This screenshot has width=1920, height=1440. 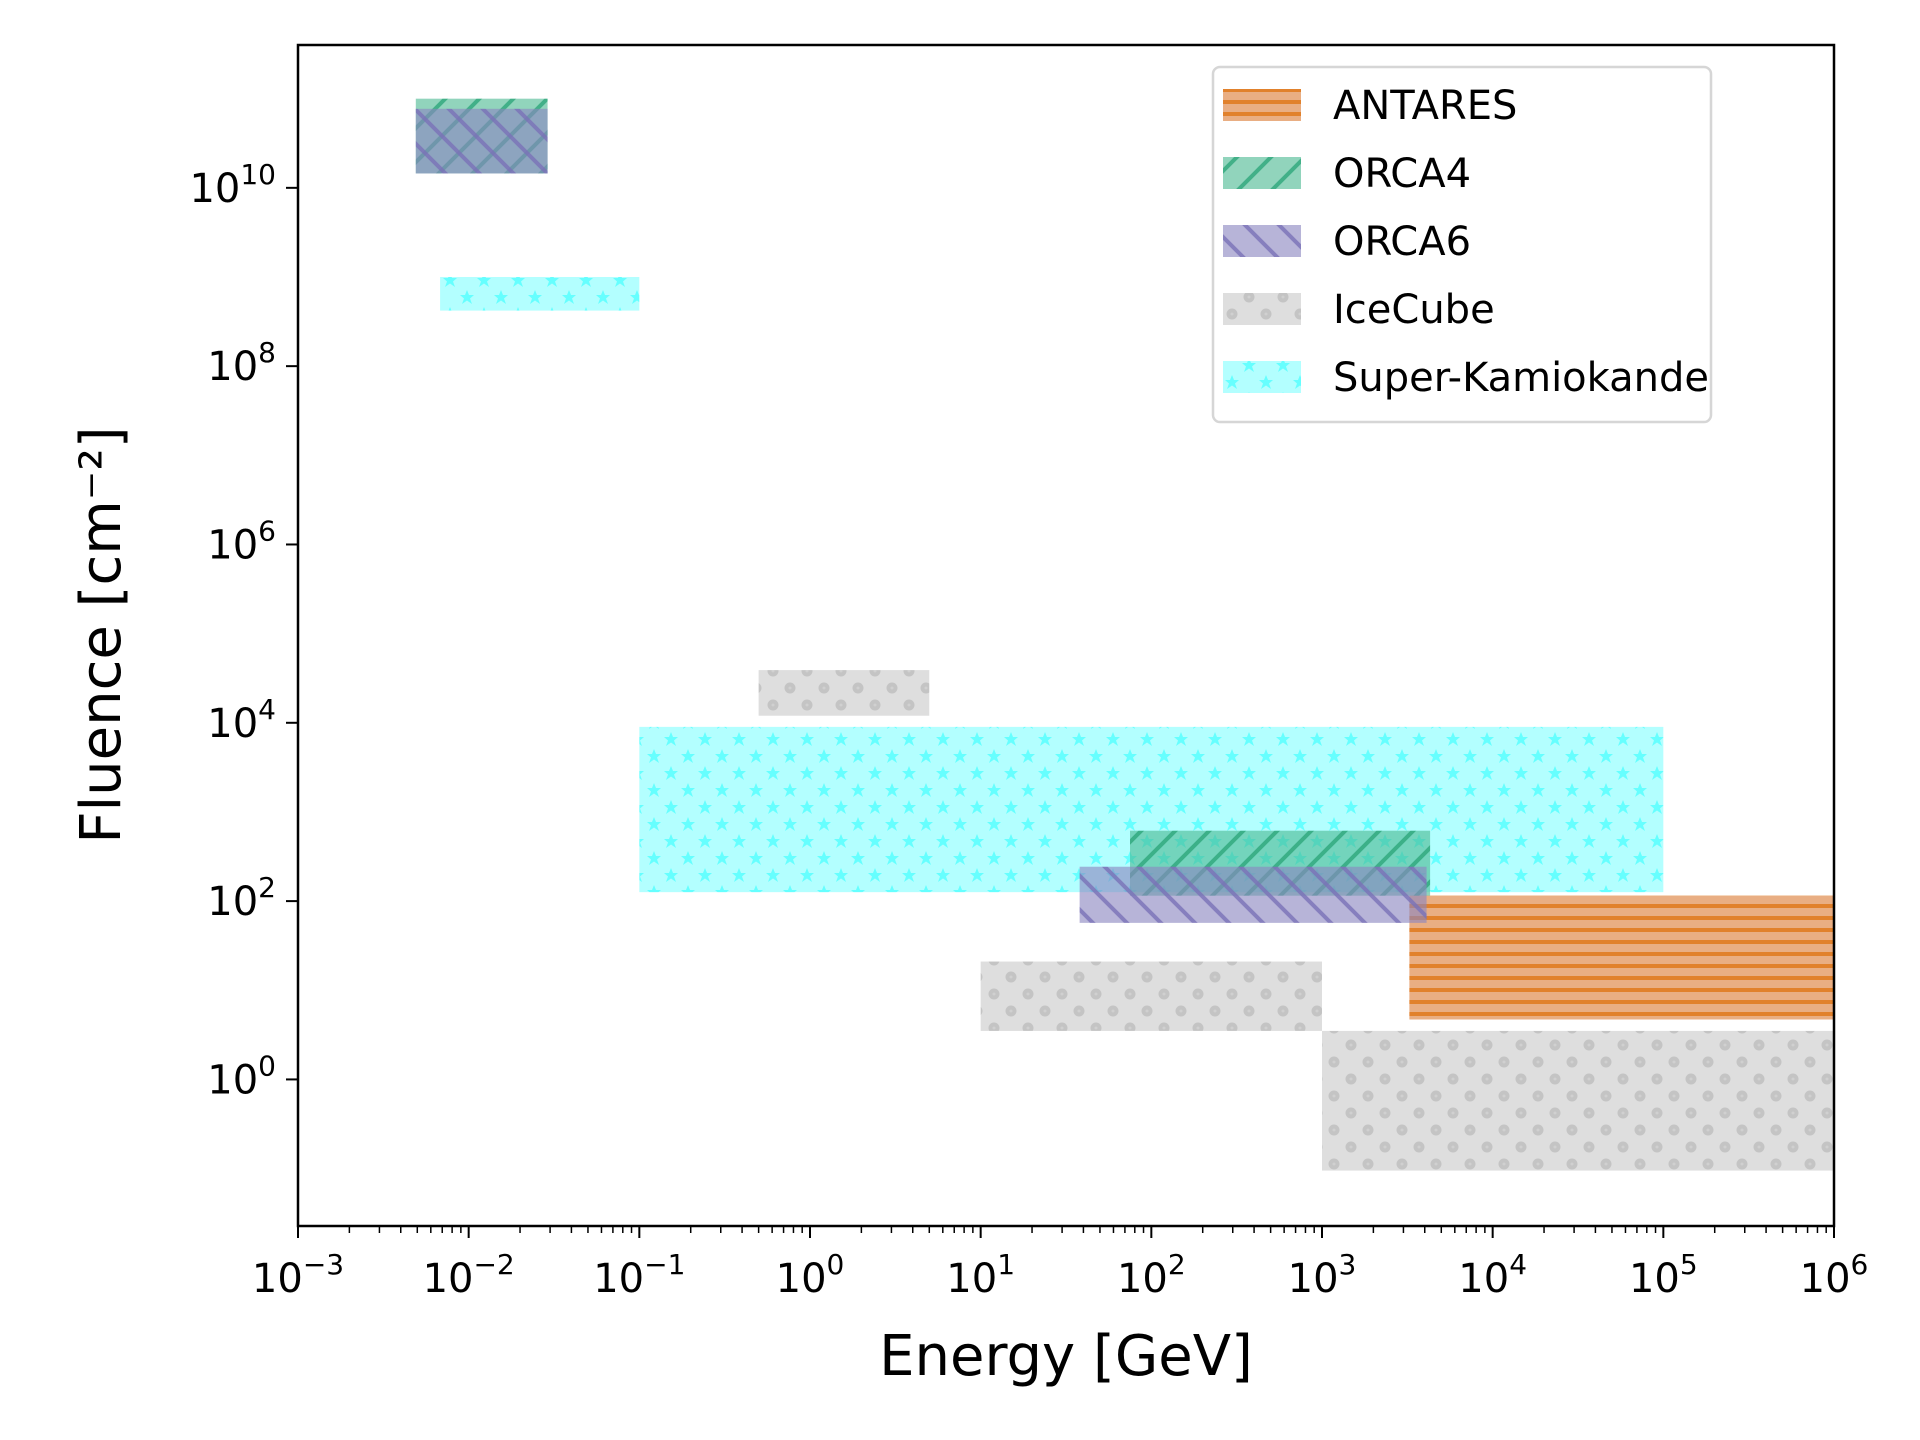 I want to click on y-tick-label: 10⁸, so click(x=241, y=363).